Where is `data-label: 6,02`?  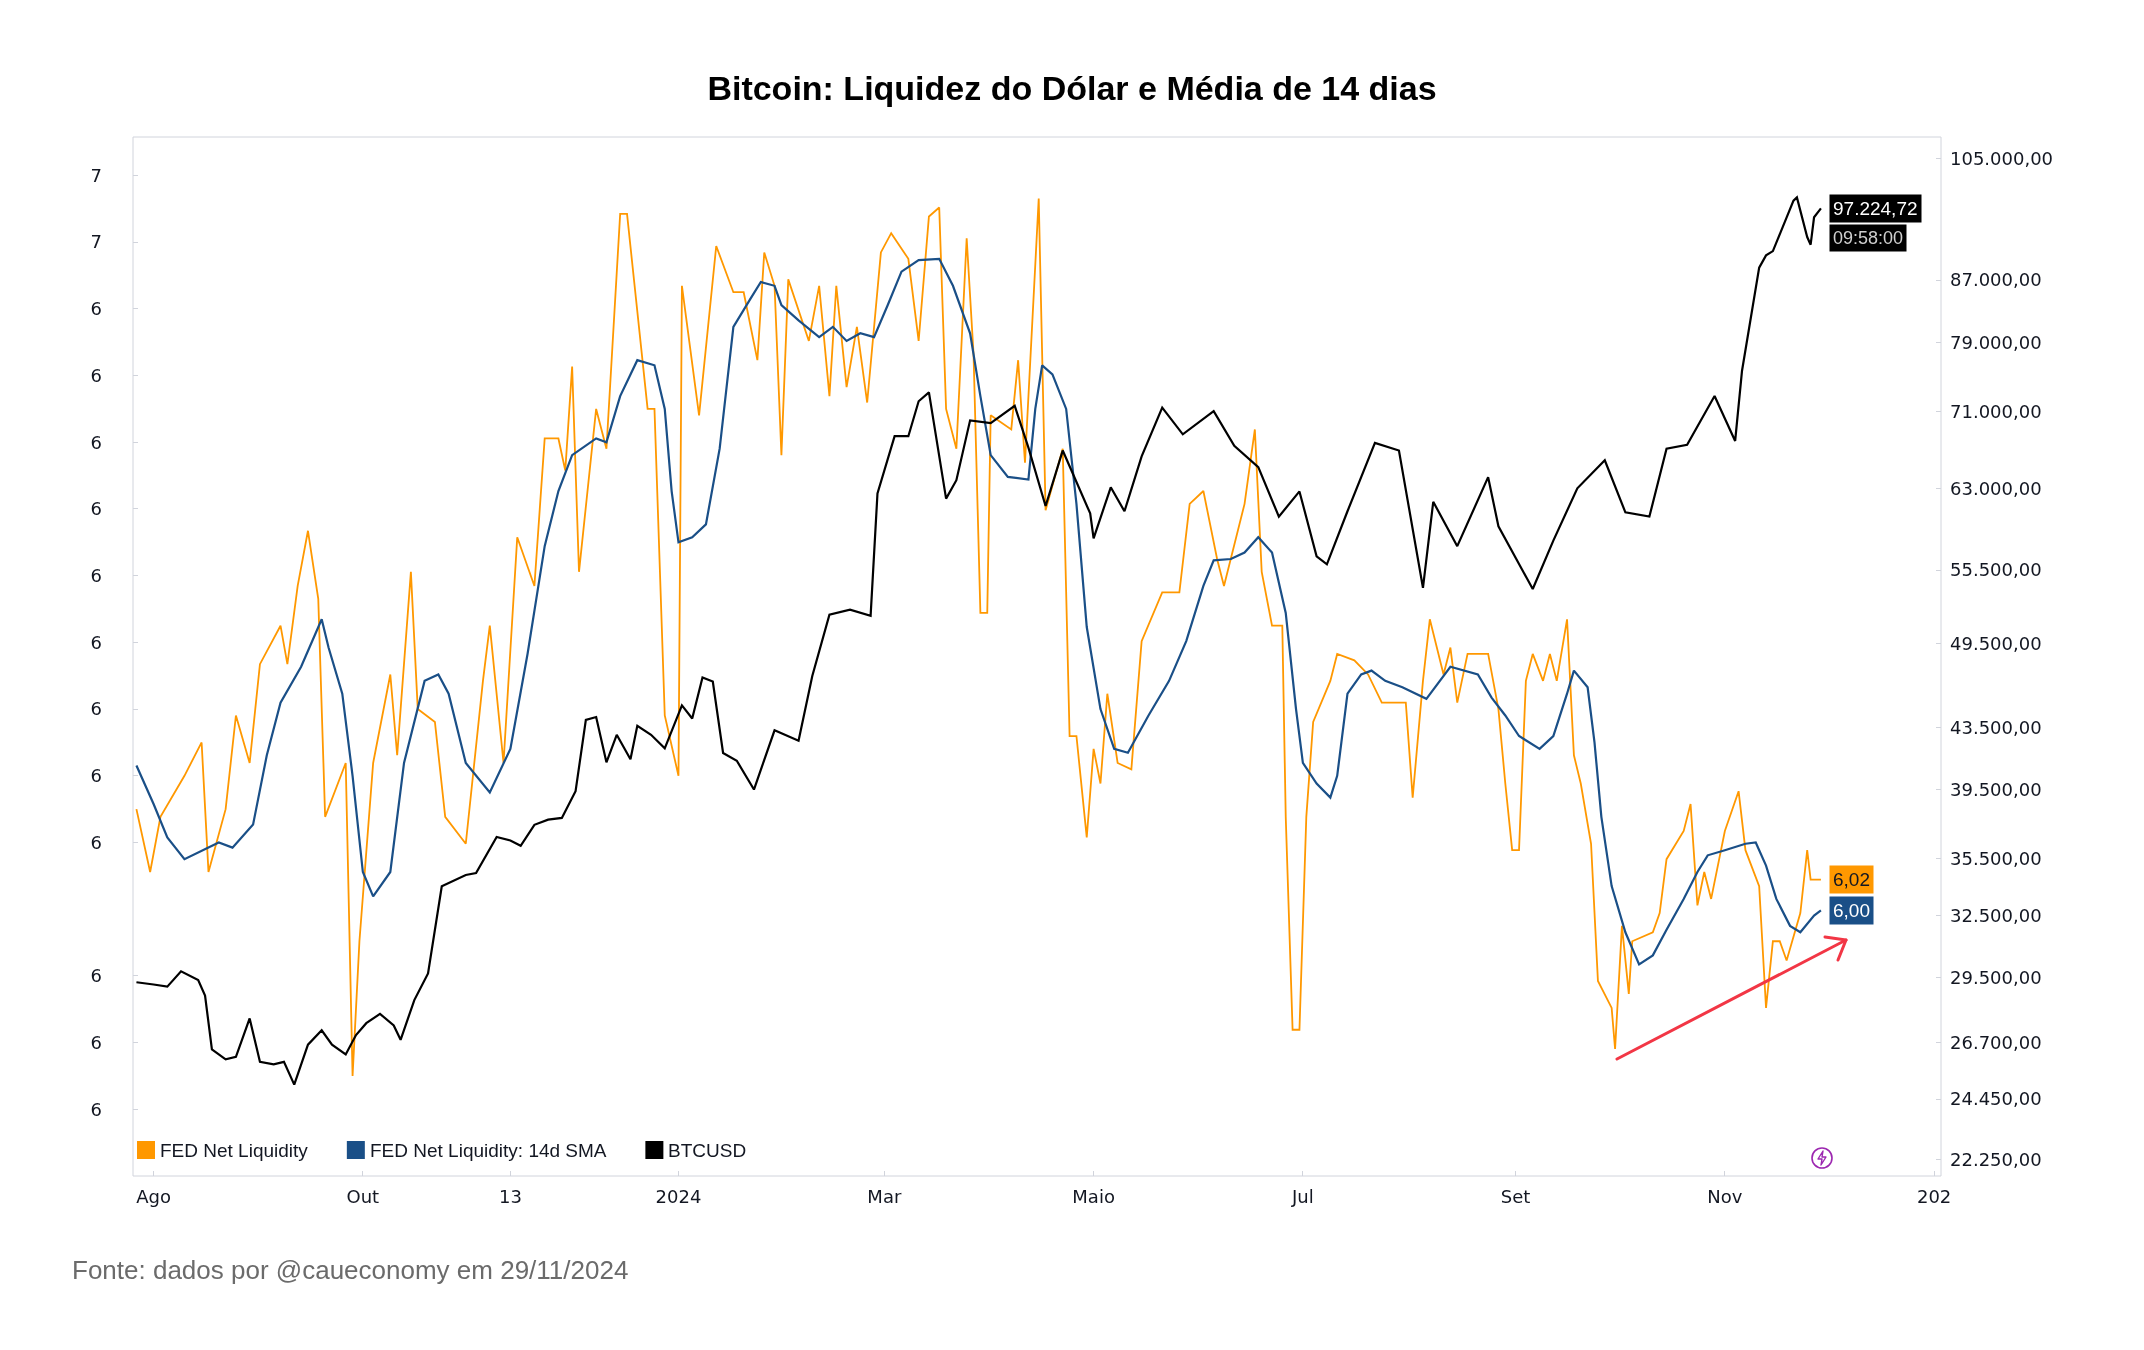
data-label: 6,02 is located at coordinates (1851, 879).